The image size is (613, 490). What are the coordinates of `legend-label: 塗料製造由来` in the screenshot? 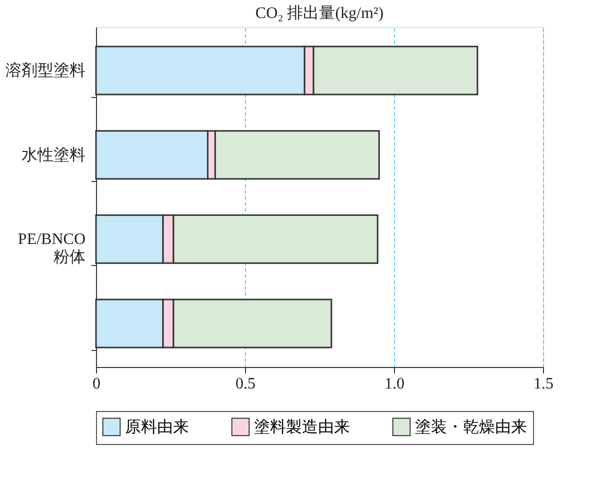 It's located at (302, 427).